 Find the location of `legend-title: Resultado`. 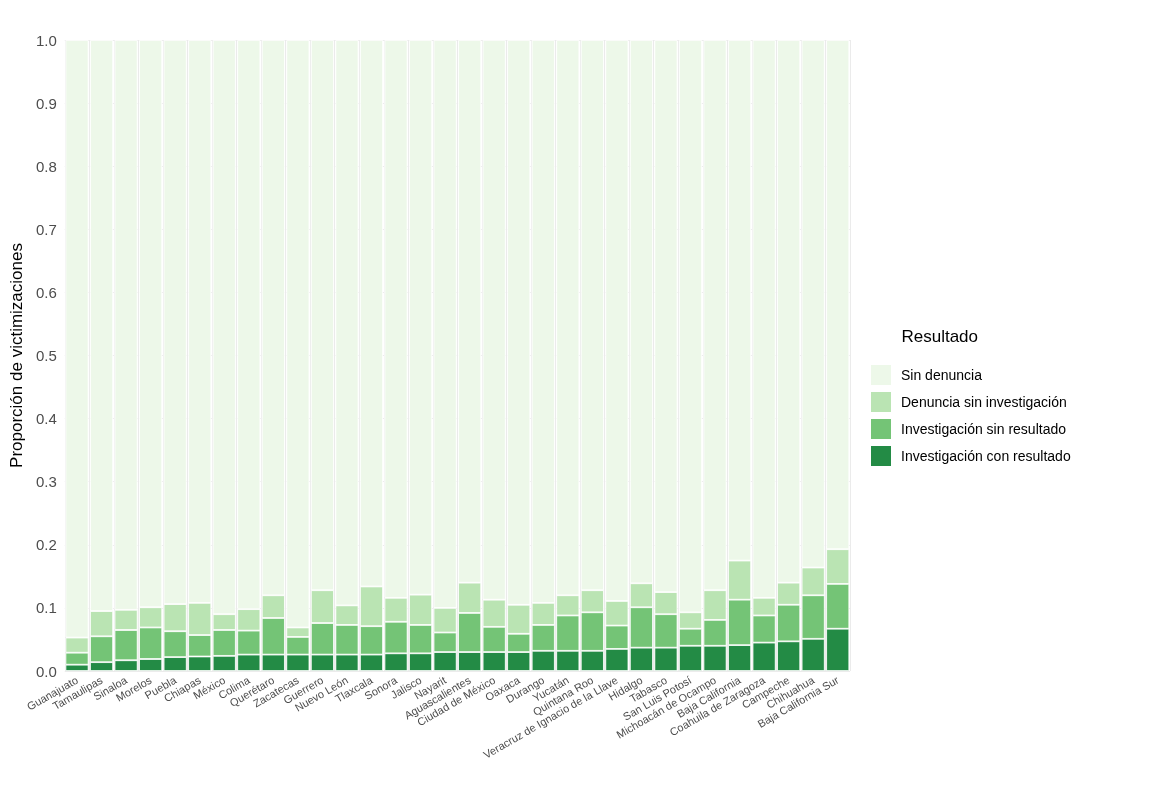

legend-title: Resultado is located at coordinates (940, 336).